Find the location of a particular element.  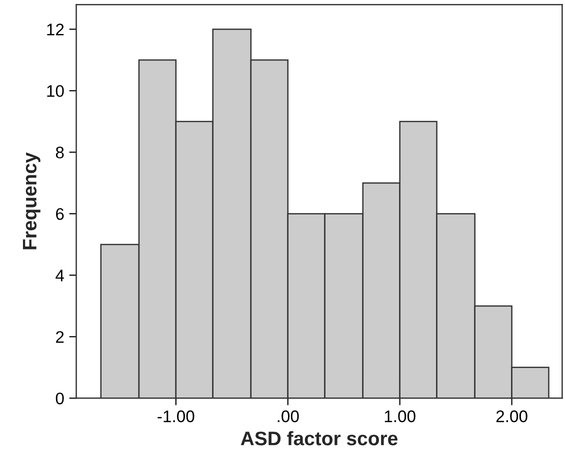

y-tick-label: 6 is located at coordinates (60, 214).